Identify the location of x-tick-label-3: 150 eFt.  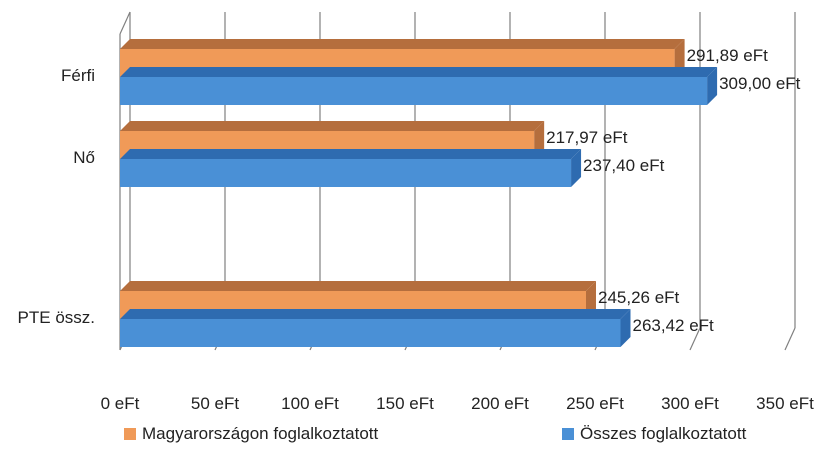
(405, 403).